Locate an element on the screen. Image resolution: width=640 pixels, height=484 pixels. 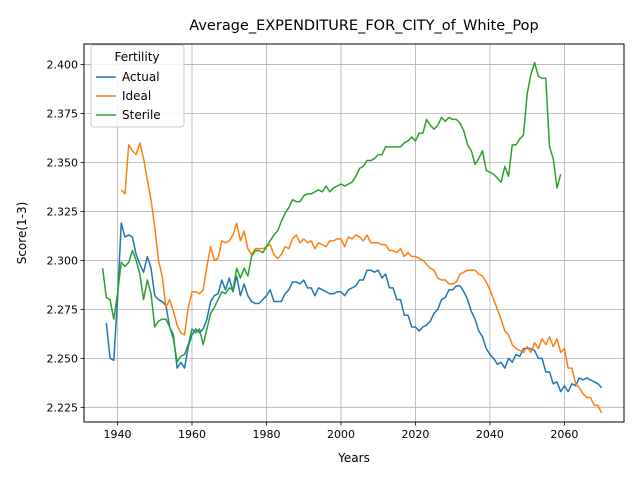
y-tick-label: 2.375 is located at coordinates (63, 114).